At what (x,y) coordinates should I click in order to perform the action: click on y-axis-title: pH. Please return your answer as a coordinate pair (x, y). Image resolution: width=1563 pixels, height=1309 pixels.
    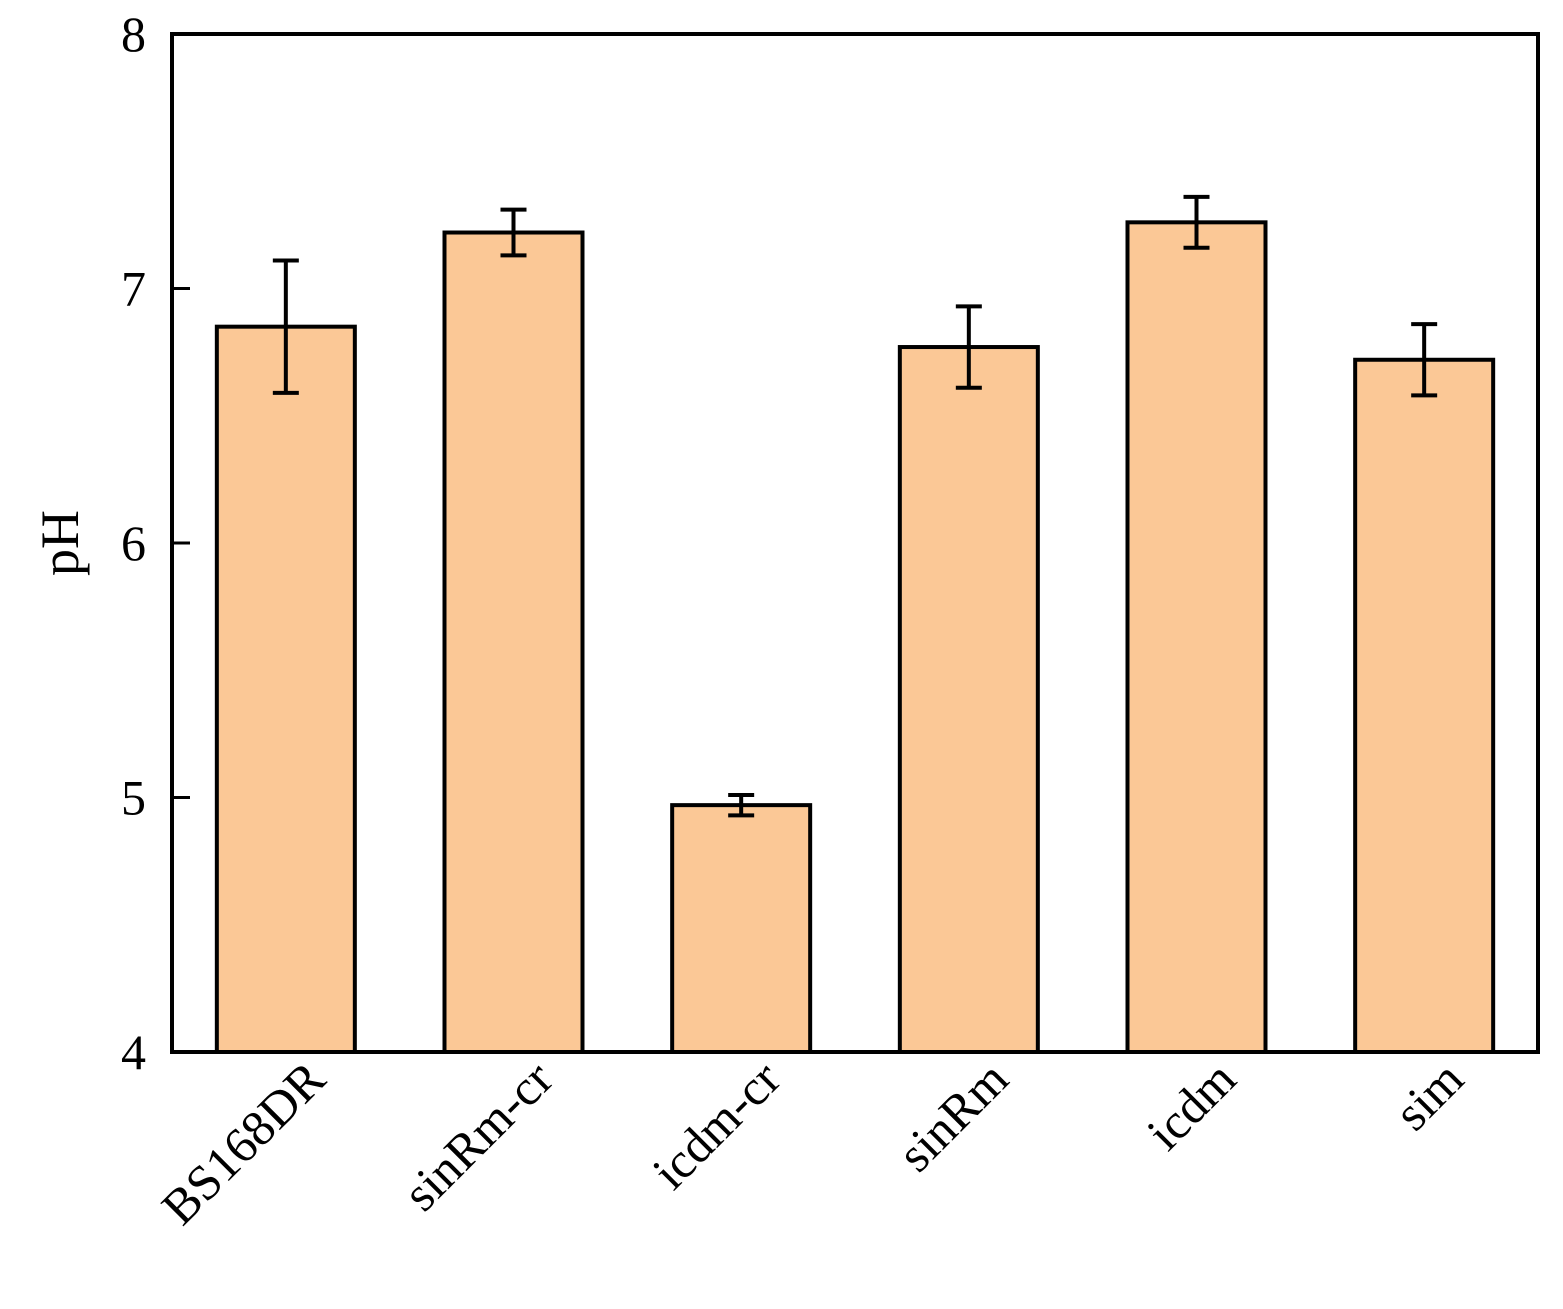
    Looking at the image, I should click on (60, 543).